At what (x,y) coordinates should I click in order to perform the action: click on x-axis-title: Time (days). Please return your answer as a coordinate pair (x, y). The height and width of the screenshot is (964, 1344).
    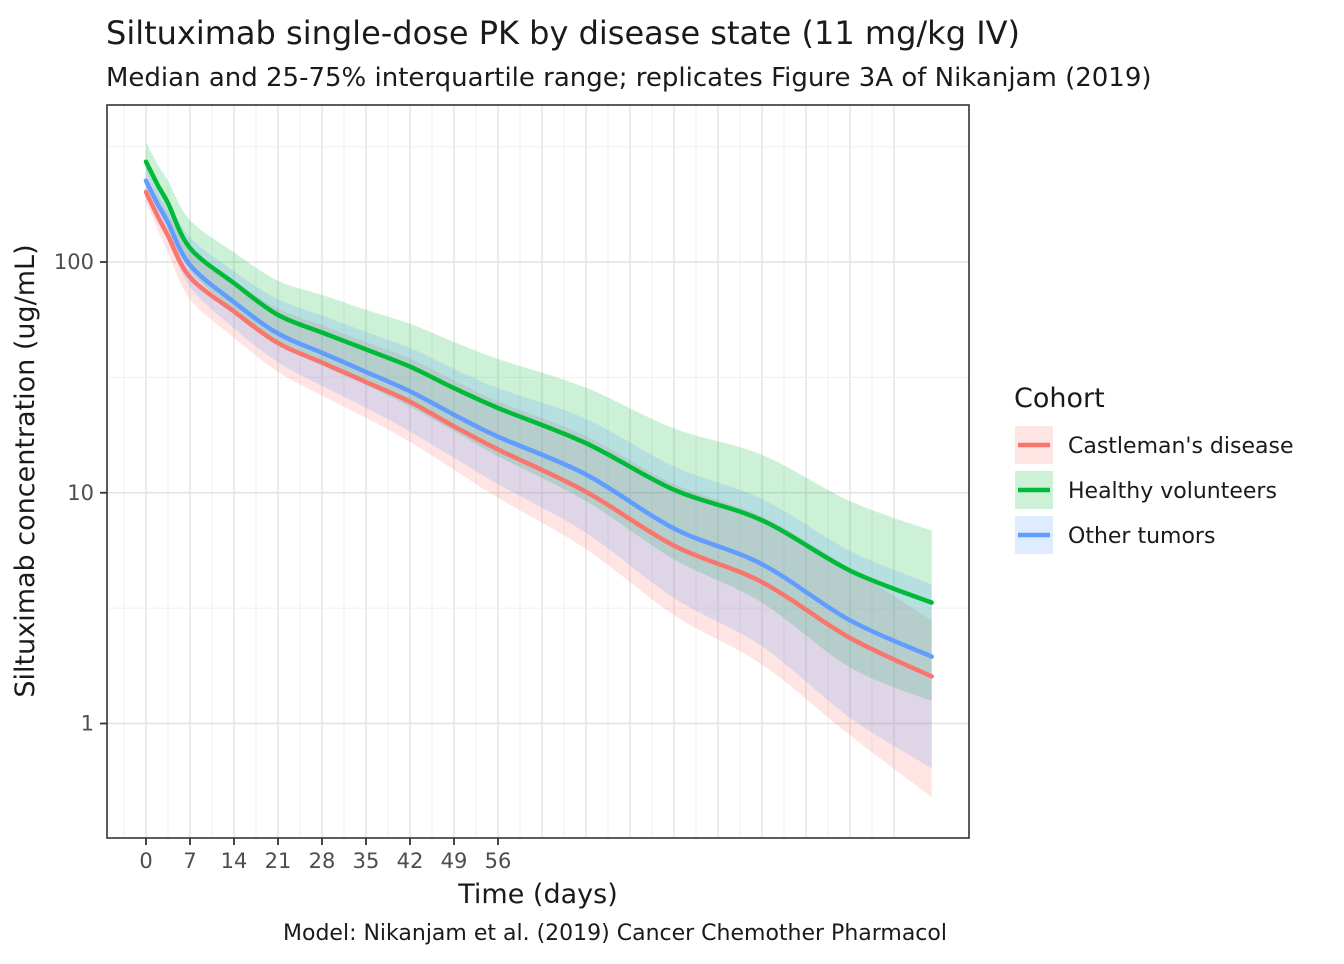
    Looking at the image, I should click on (537, 894).